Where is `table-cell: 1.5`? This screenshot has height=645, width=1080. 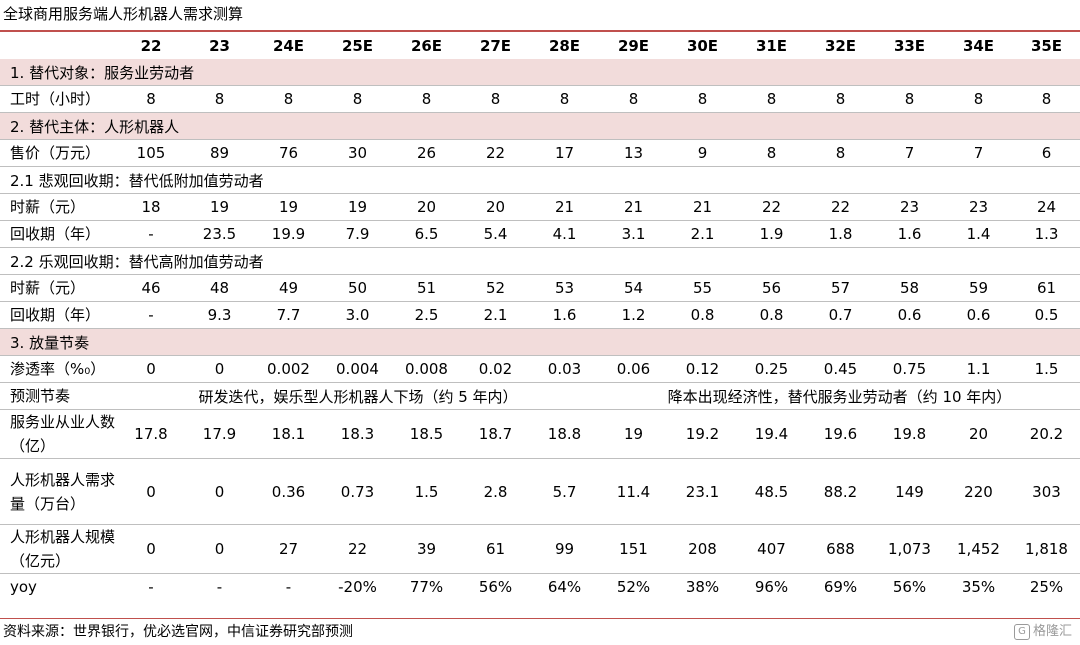 table-cell: 1.5 is located at coordinates (1046, 369).